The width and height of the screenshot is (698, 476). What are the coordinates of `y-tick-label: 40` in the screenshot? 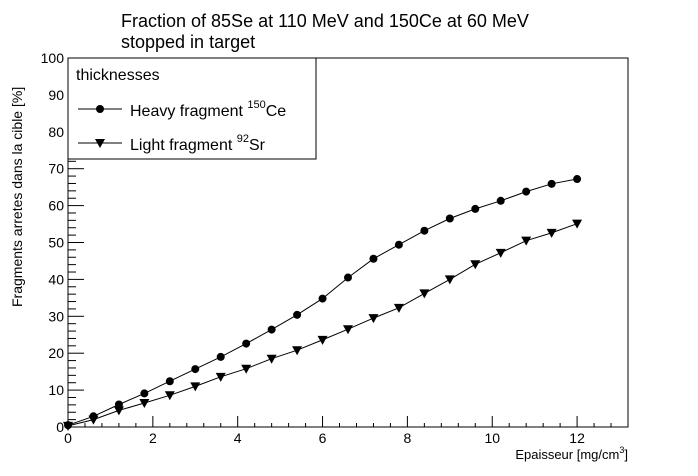 It's located at (56, 279).